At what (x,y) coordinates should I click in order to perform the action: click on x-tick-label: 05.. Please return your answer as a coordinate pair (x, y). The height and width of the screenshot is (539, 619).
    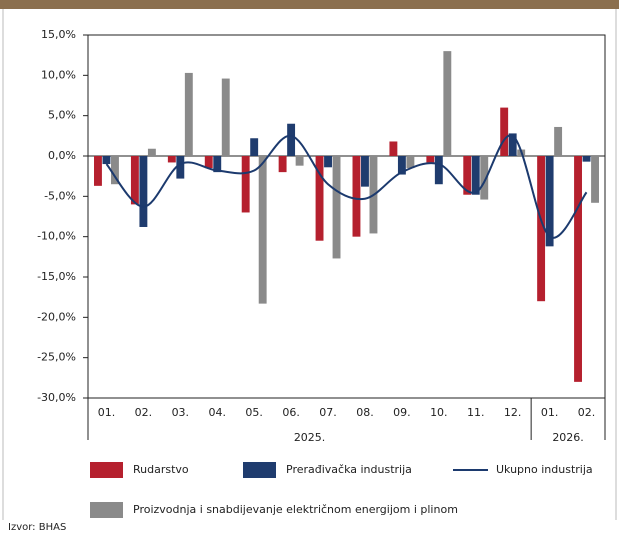
    Looking at the image, I should click on (254, 412).